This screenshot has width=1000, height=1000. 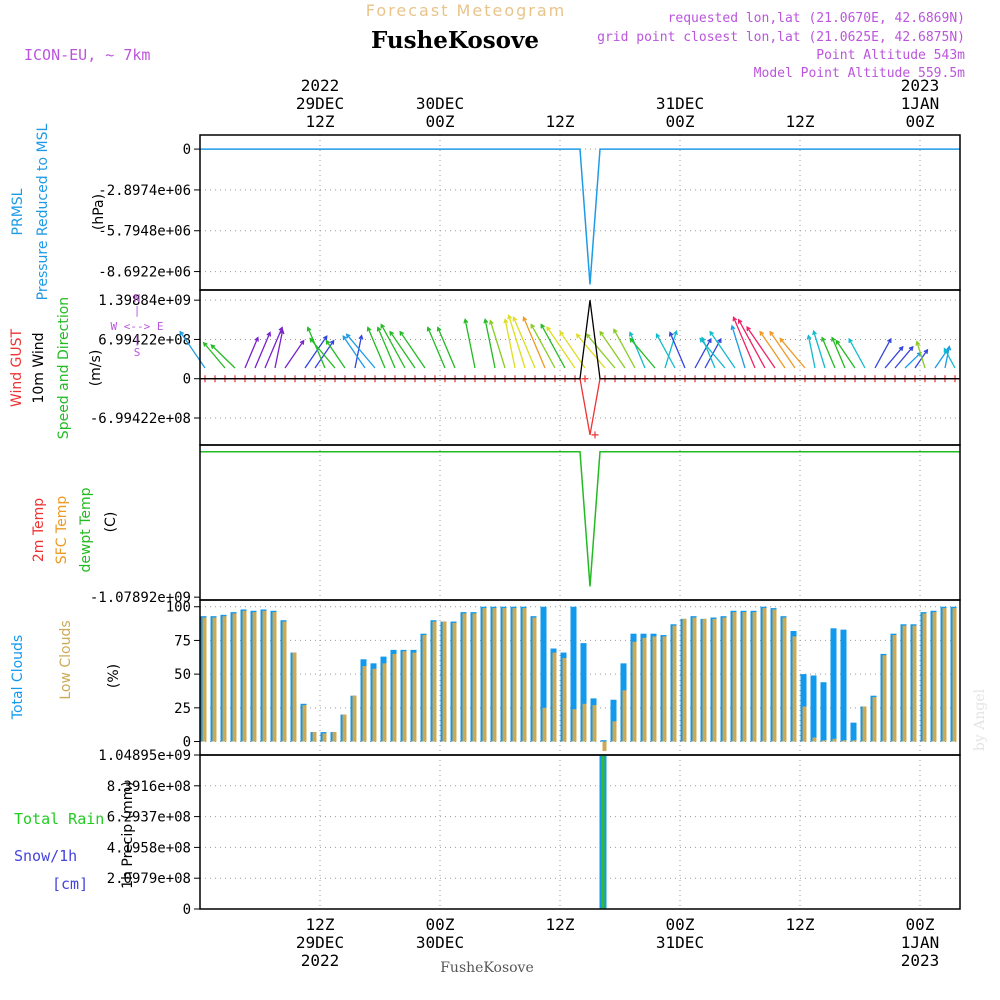 What do you see at coordinates (137, 326) in the screenshot?
I see `compass-we: W <--> E` at bounding box center [137, 326].